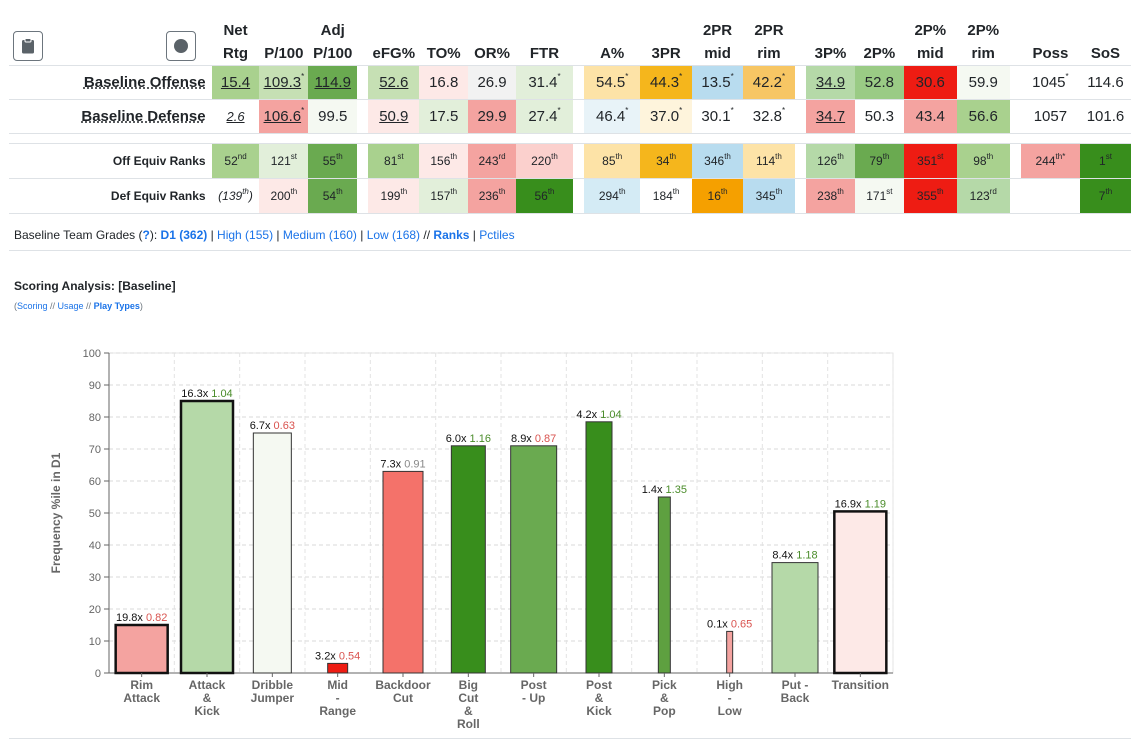  Describe the element at coordinates (609, 161) in the screenshot. I see `stat-value: 85` at that location.